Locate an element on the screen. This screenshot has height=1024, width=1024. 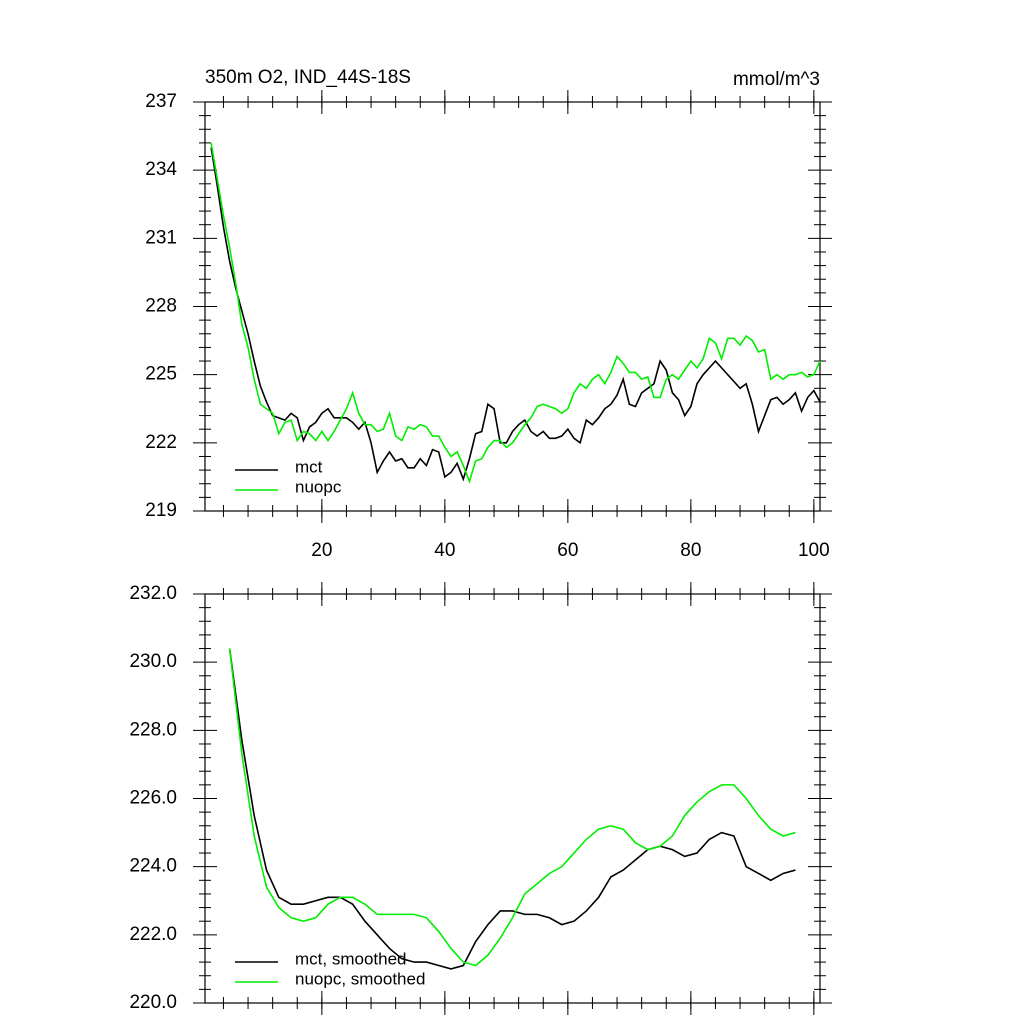
y-tick-label: 222 is located at coordinates (161, 442).